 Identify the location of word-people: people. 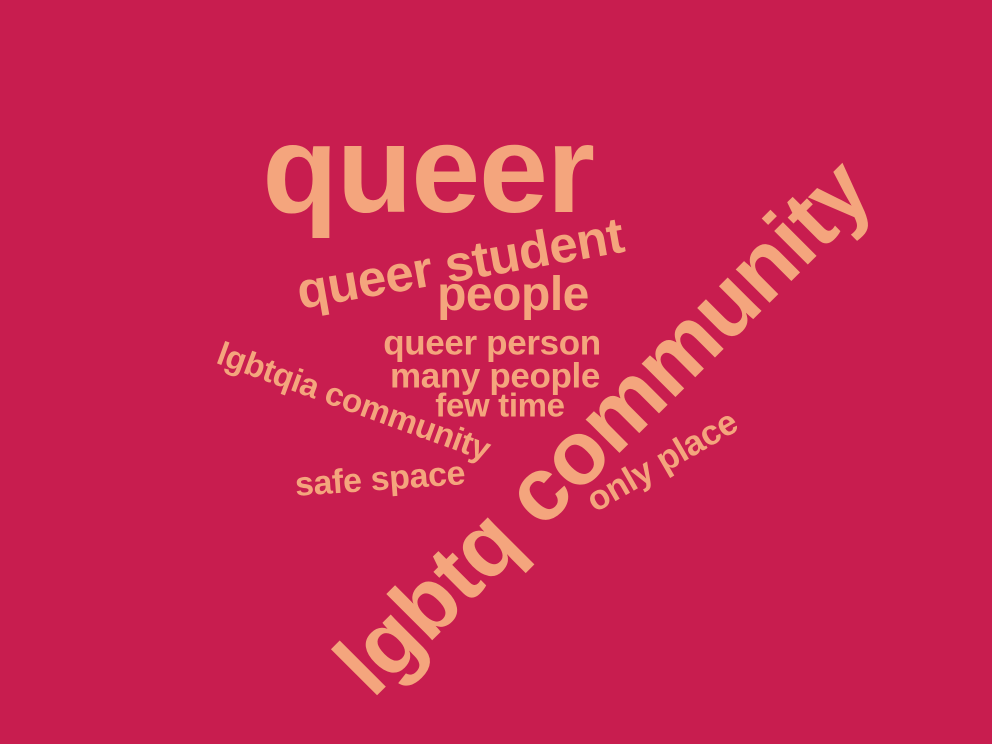
(513, 294).